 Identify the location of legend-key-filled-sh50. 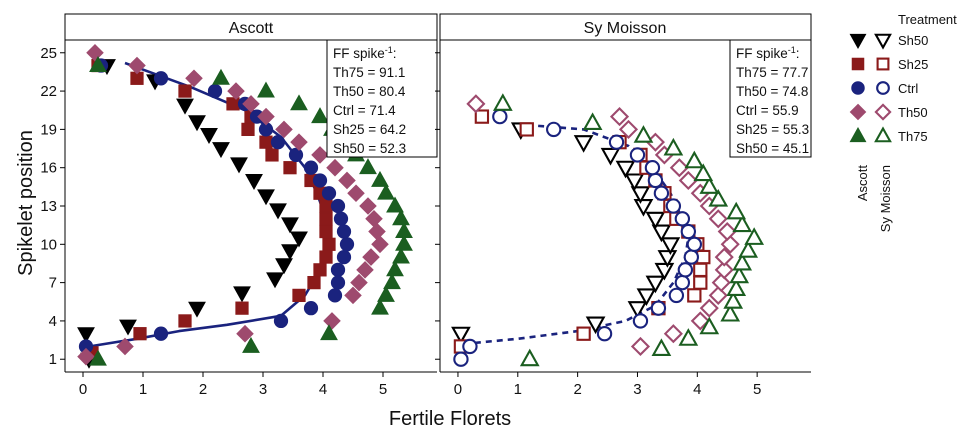
(858, 41).